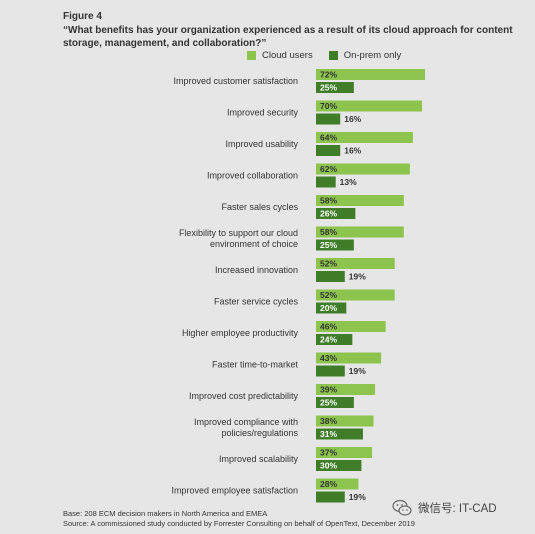 The image size is (535, 534). What do you see at coordinates (259, 459) in the screenshot?
I see `category-label: Improved scalability` at bounding box center [259, 459].